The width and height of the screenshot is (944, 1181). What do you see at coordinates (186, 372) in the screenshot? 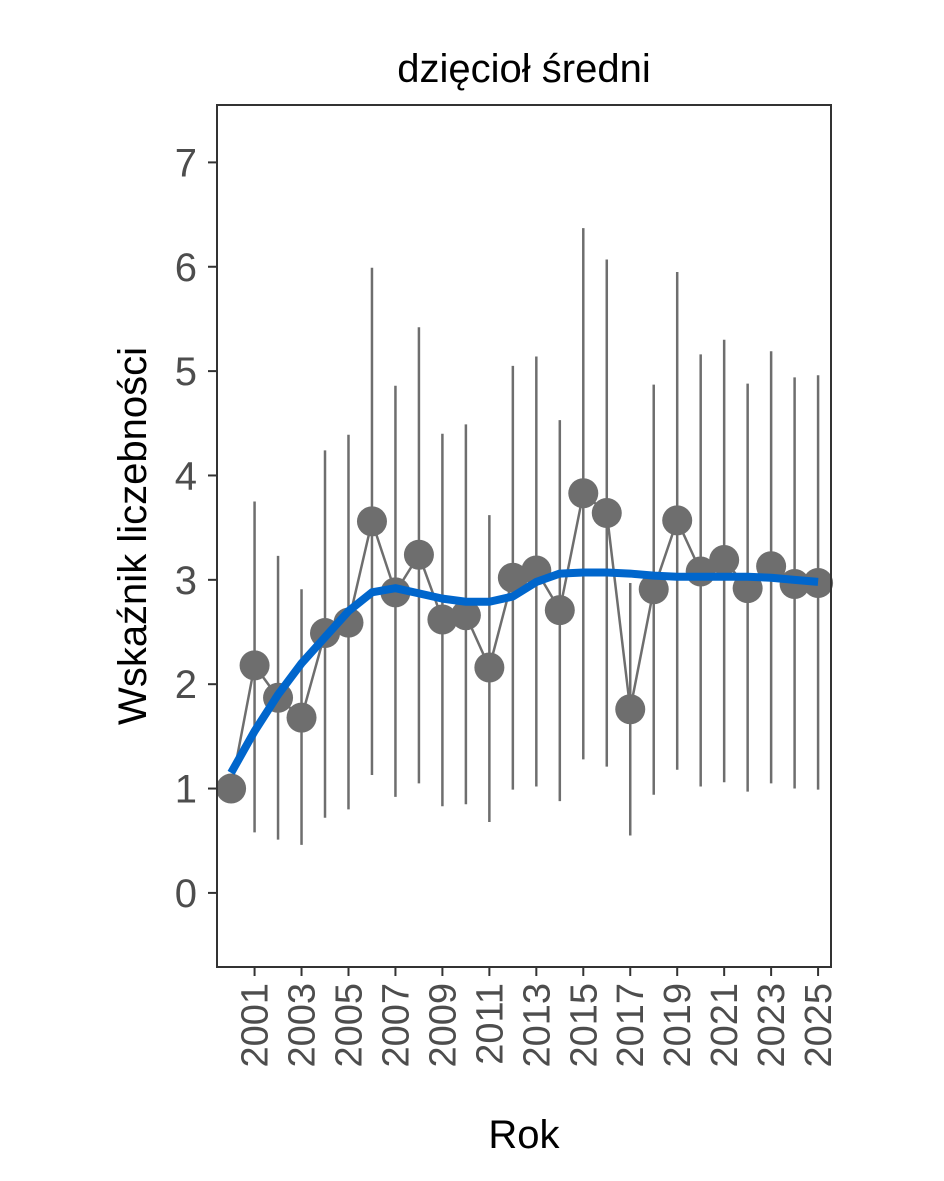
I see `y-tick-label: 5` at bounding box center [186, 372].